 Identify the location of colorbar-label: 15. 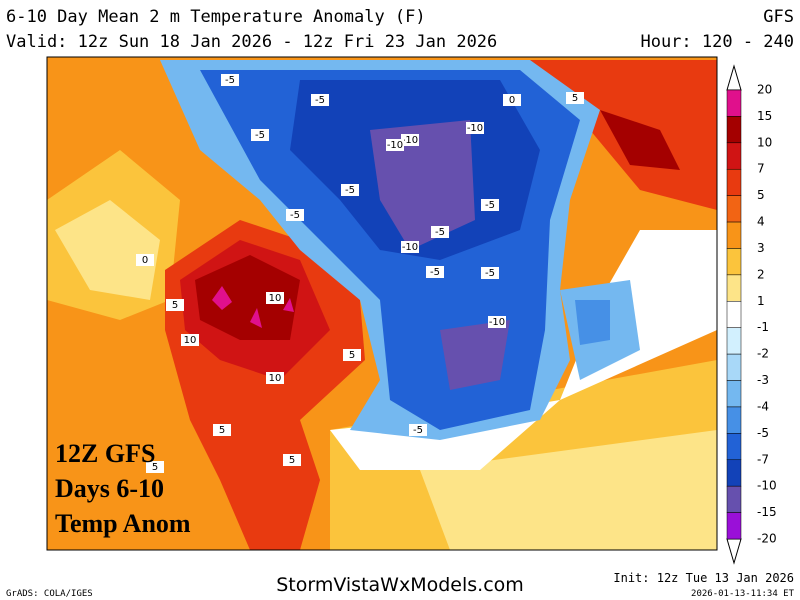
(764, 116).